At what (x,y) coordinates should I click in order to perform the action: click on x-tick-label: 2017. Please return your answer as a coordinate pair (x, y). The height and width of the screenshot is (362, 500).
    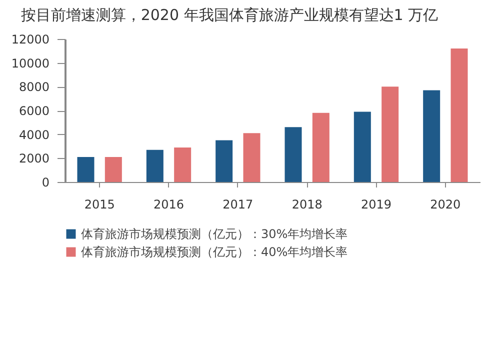
    Looking at the image, I should click on (238, 205).